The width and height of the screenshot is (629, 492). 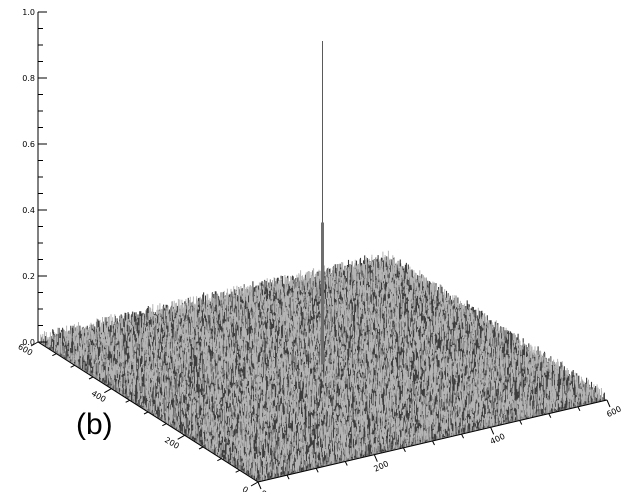 What do you see at coordinates (94, 424) in the screenshot?
I see `panel-label: (b)` at bounding box center [94, 424].